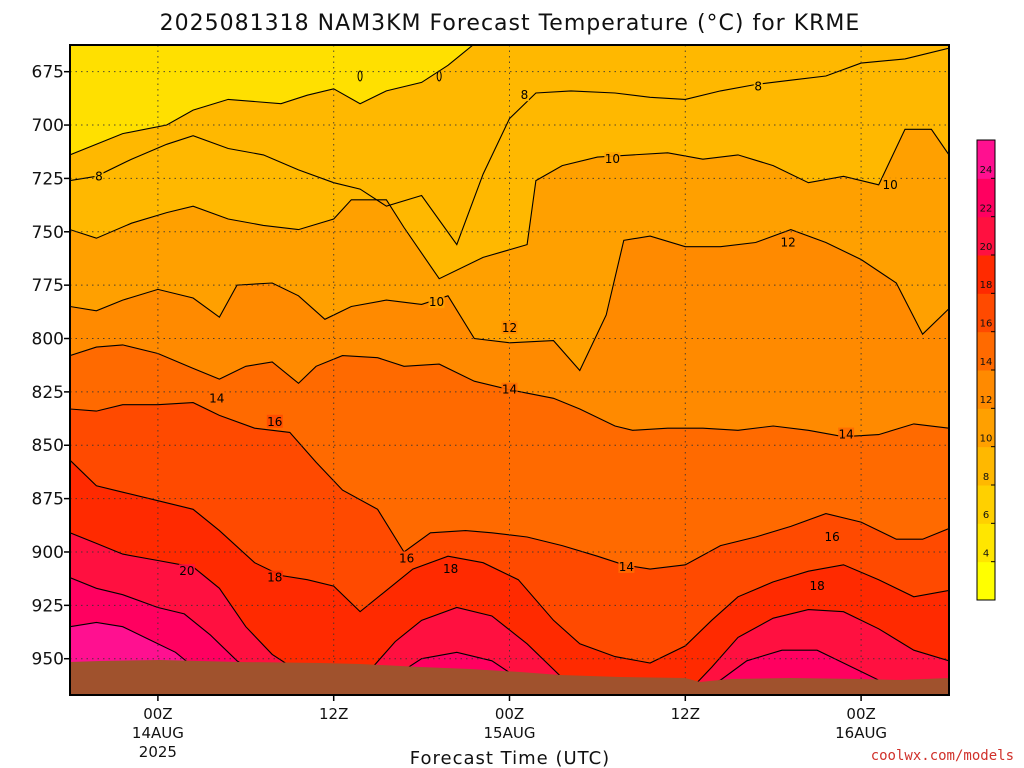  What do you see at coordinates (48, 340) in the screenshot?
I see `y-tick-label: 800` at bounding box center [48, 340].